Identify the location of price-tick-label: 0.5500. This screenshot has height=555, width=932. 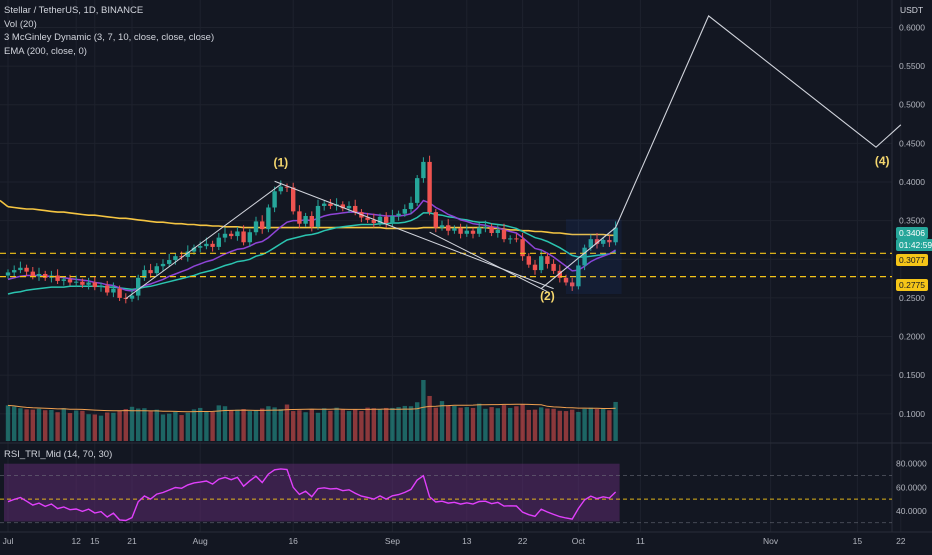
(912, 66).